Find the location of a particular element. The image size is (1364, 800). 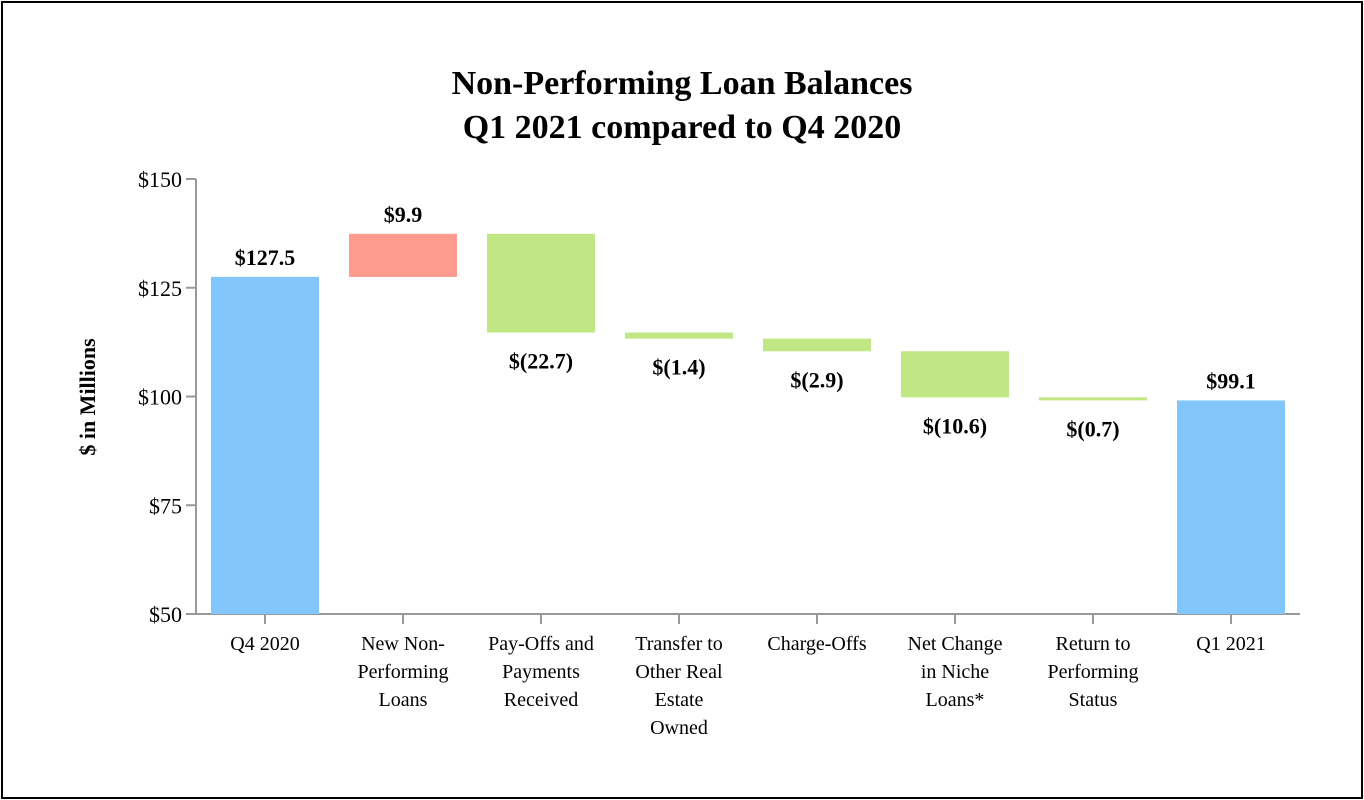

category-label: Net Change in Niche Loans* is located at coordinates (955, 672).